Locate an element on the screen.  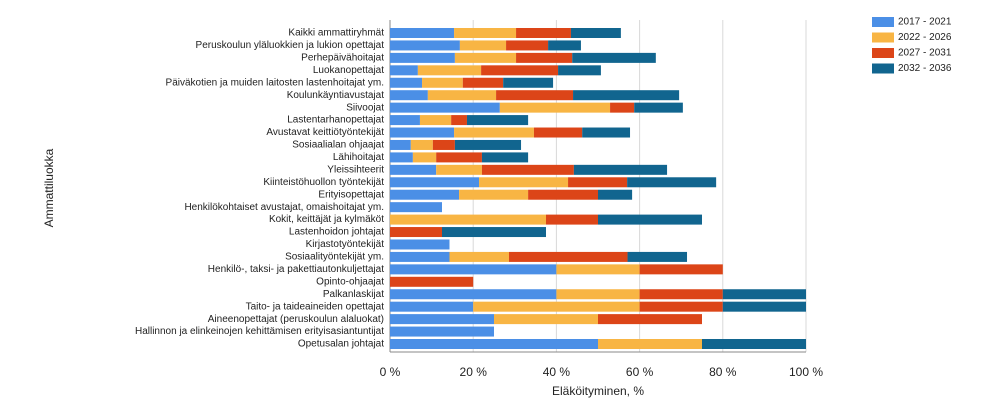
x-tick-label: 80 % is located at coordinates (723, 372).